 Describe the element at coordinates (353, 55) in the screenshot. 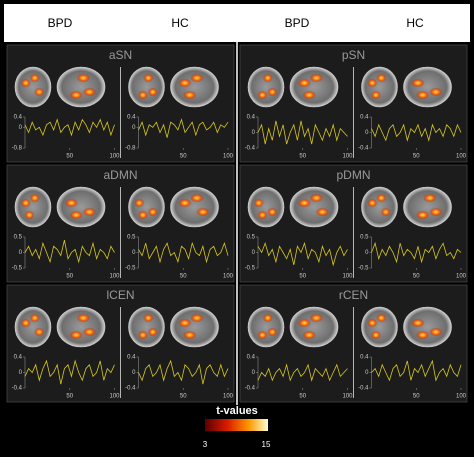

I see `panel-title: pSN` at that location.